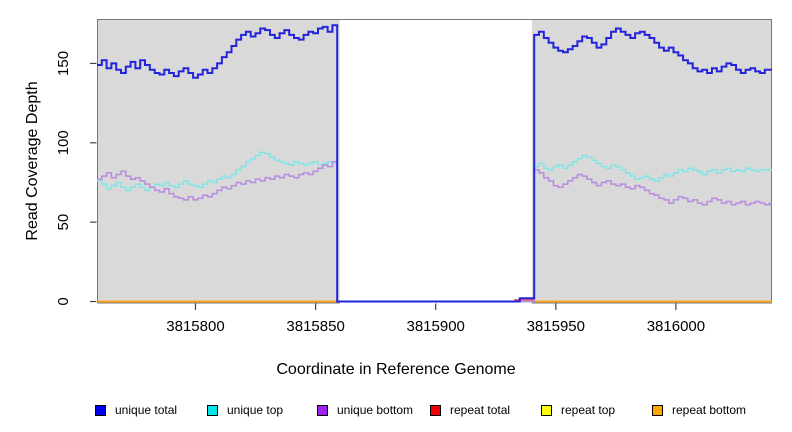  I want to click on y-tick-label: 50, so click(63, 222).